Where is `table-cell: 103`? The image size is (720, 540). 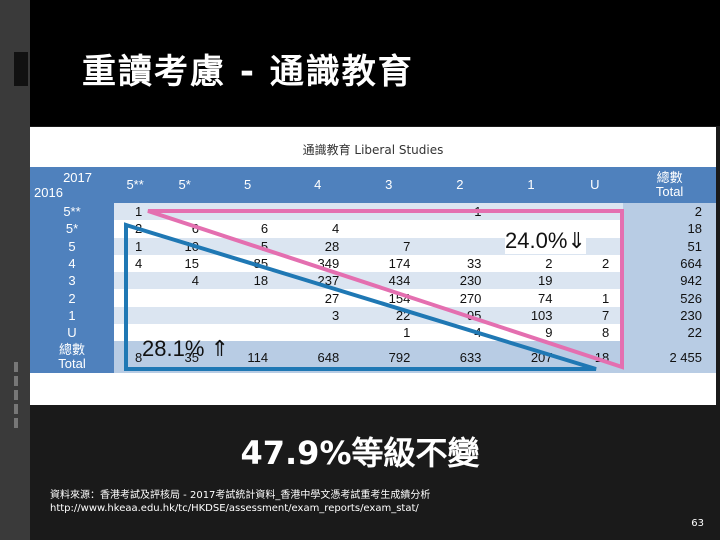
table-cell: 103 is located at coordinates (531, 315).